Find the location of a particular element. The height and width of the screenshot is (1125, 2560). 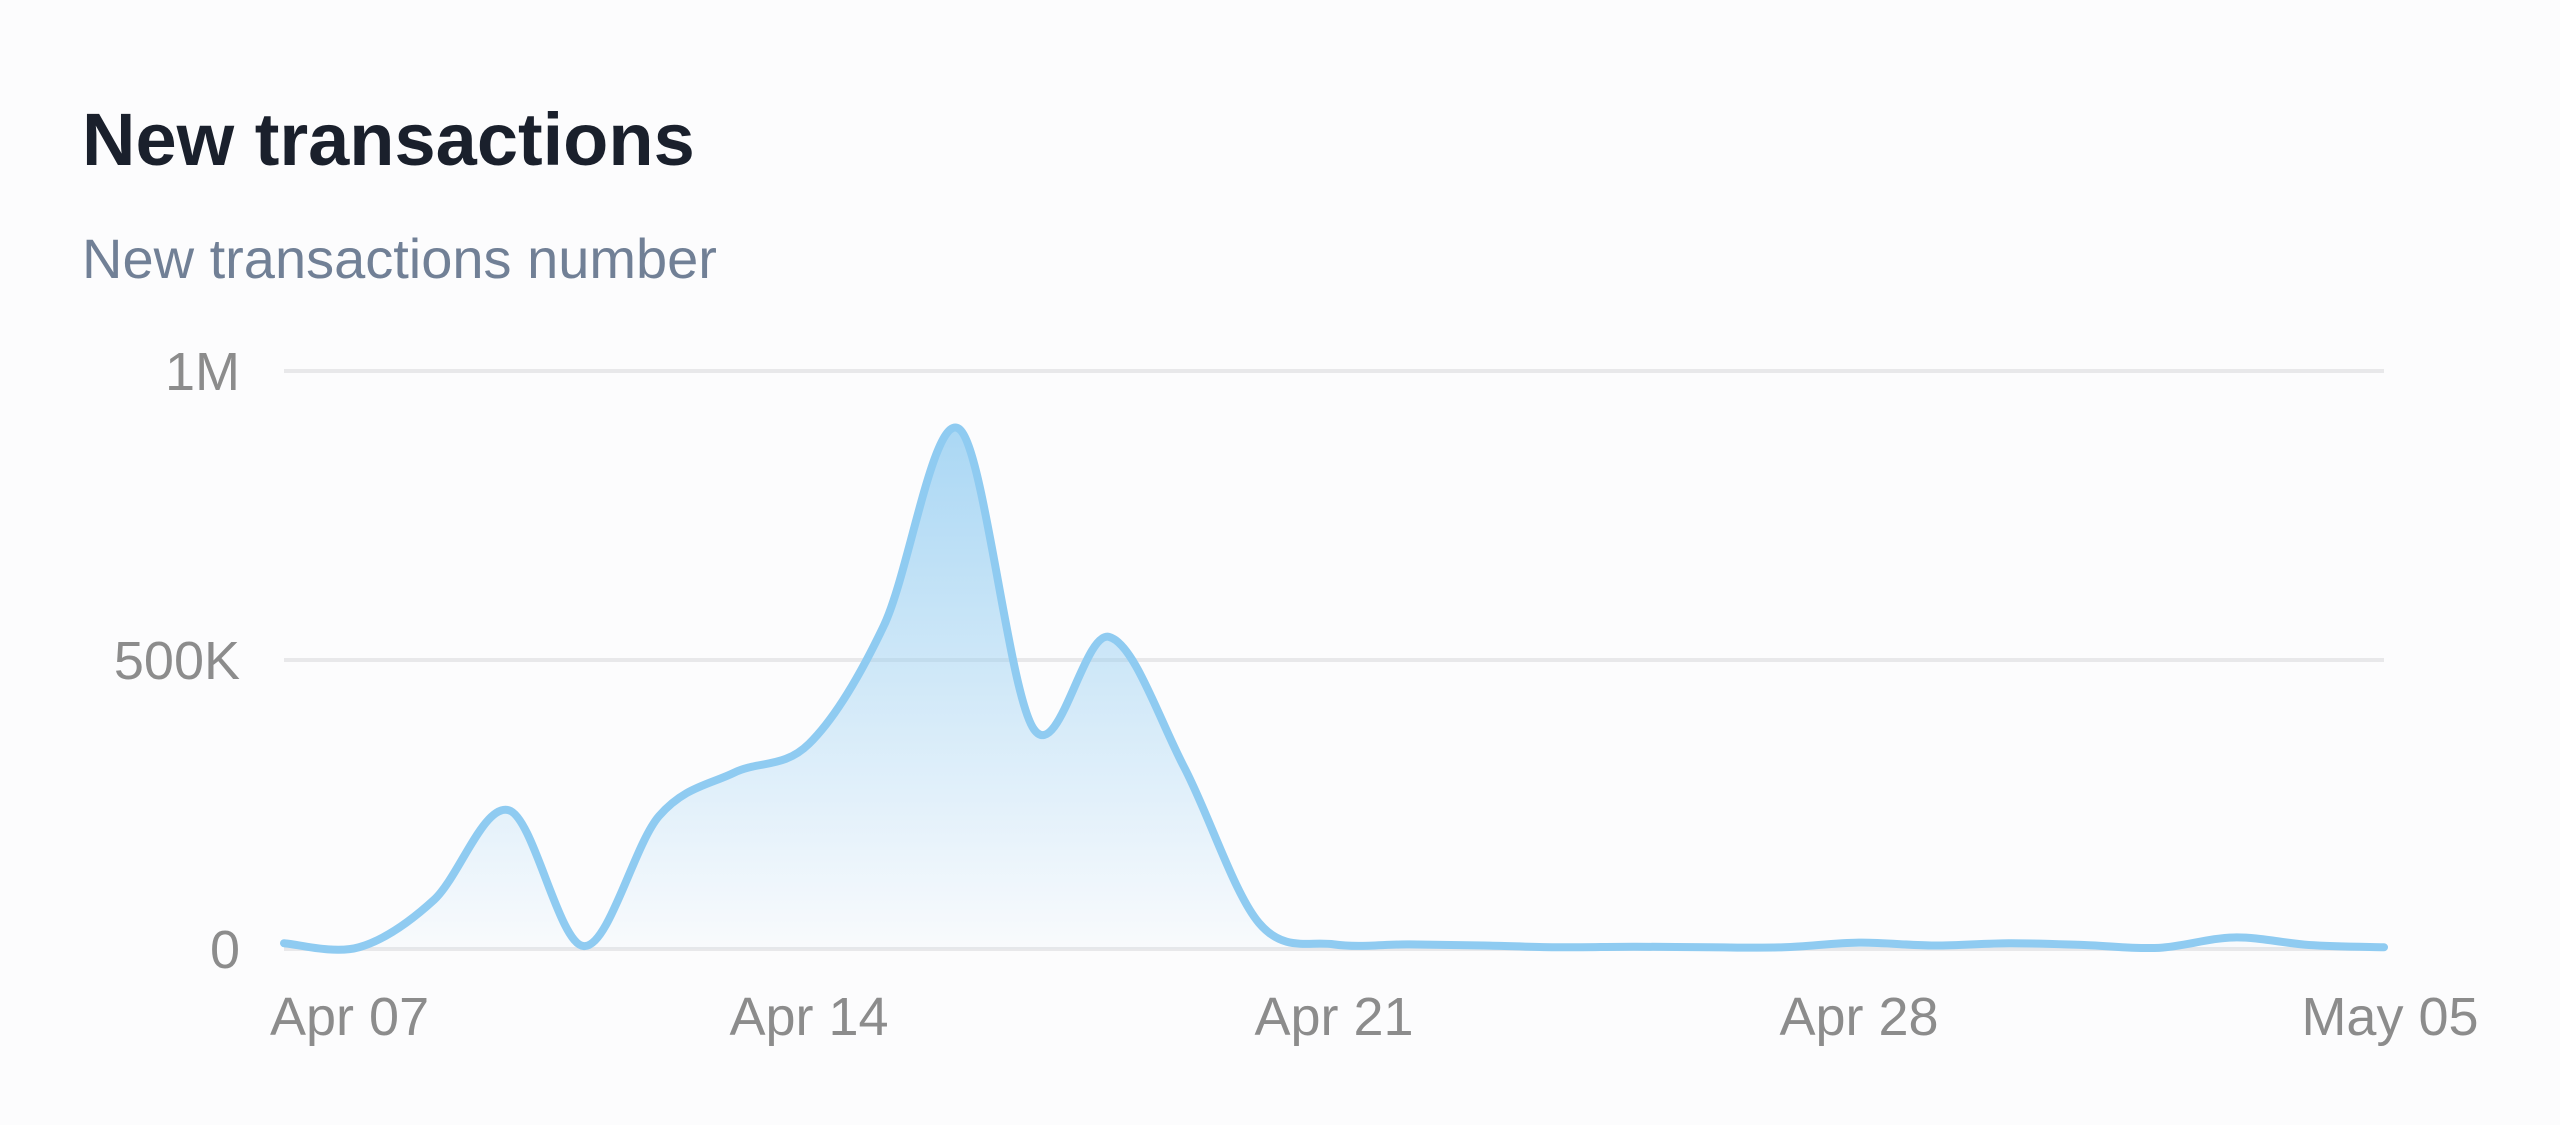

chart-subtitle: New transactions number is located at coordinates (399, 258).